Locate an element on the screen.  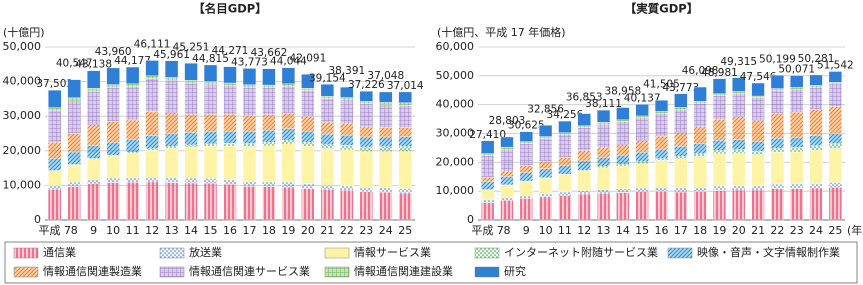
x-tick-label: 11 is located at coordinates (565, 230).